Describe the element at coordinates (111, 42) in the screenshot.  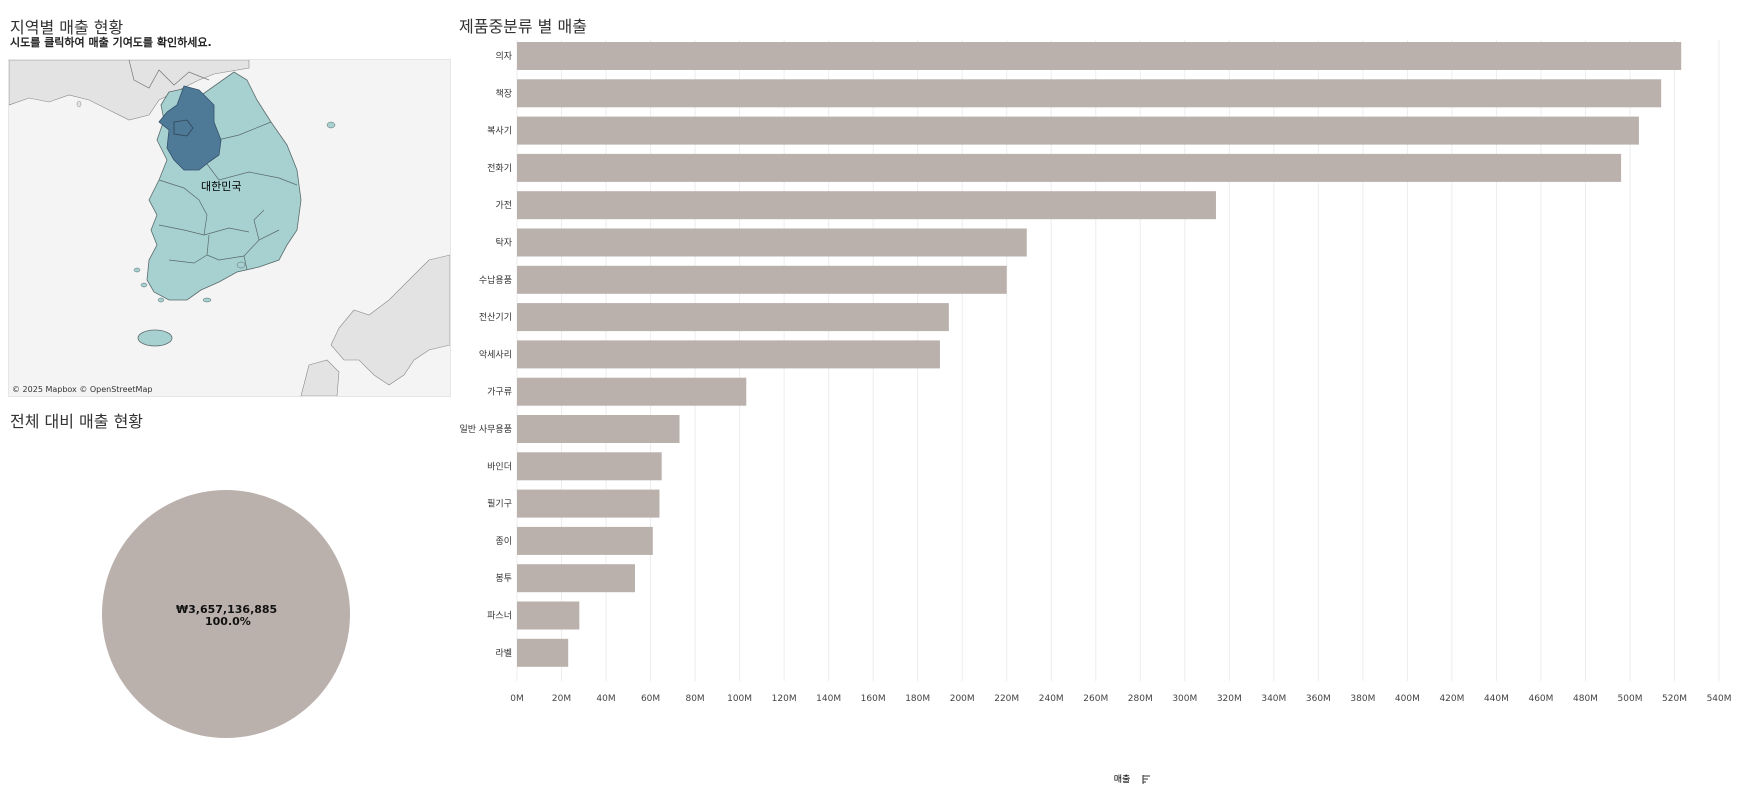
I see `map-subtitle: 시도를 클릭하여 매출 기여도를 확인하세요.` at that location.